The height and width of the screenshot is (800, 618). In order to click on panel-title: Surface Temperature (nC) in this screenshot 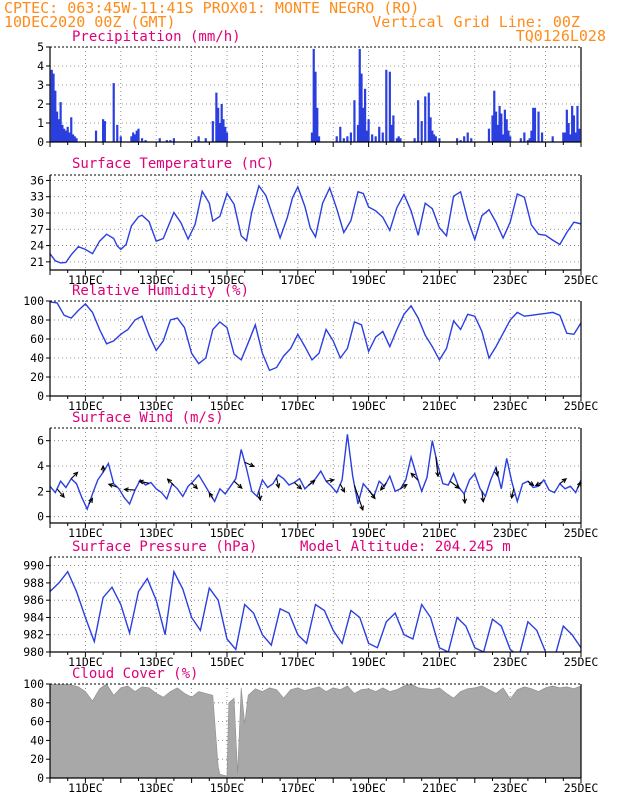, I will do `click(173, 164)`.